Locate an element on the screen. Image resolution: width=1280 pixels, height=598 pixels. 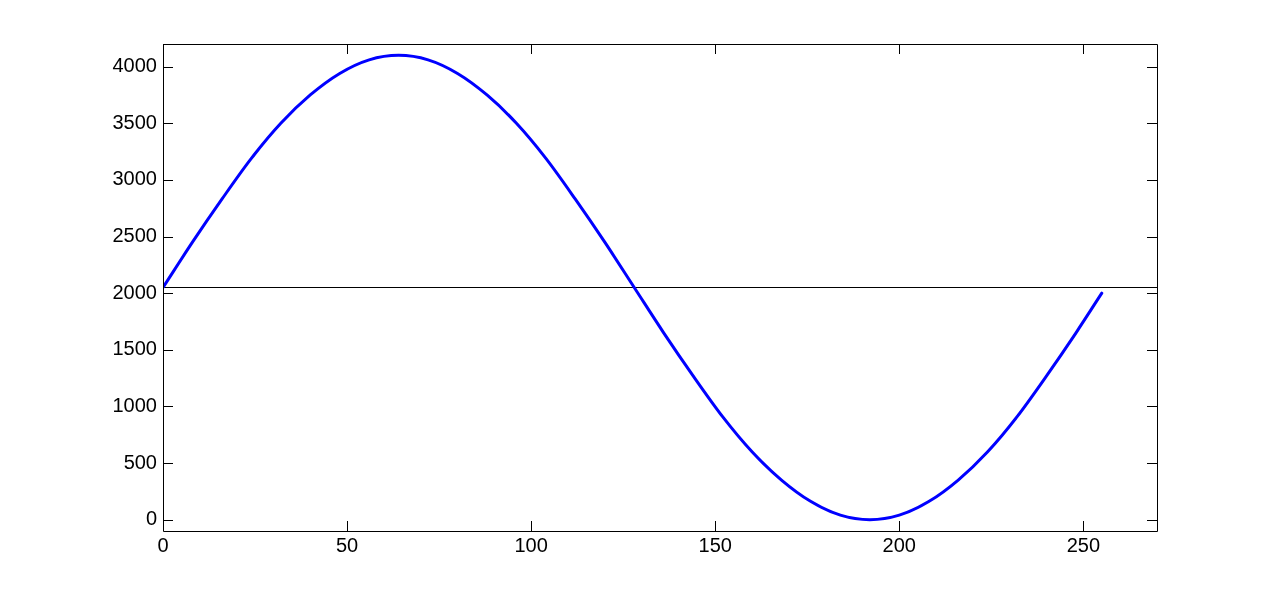
y-tick-label: 0 is located at coordinates (151, 518).